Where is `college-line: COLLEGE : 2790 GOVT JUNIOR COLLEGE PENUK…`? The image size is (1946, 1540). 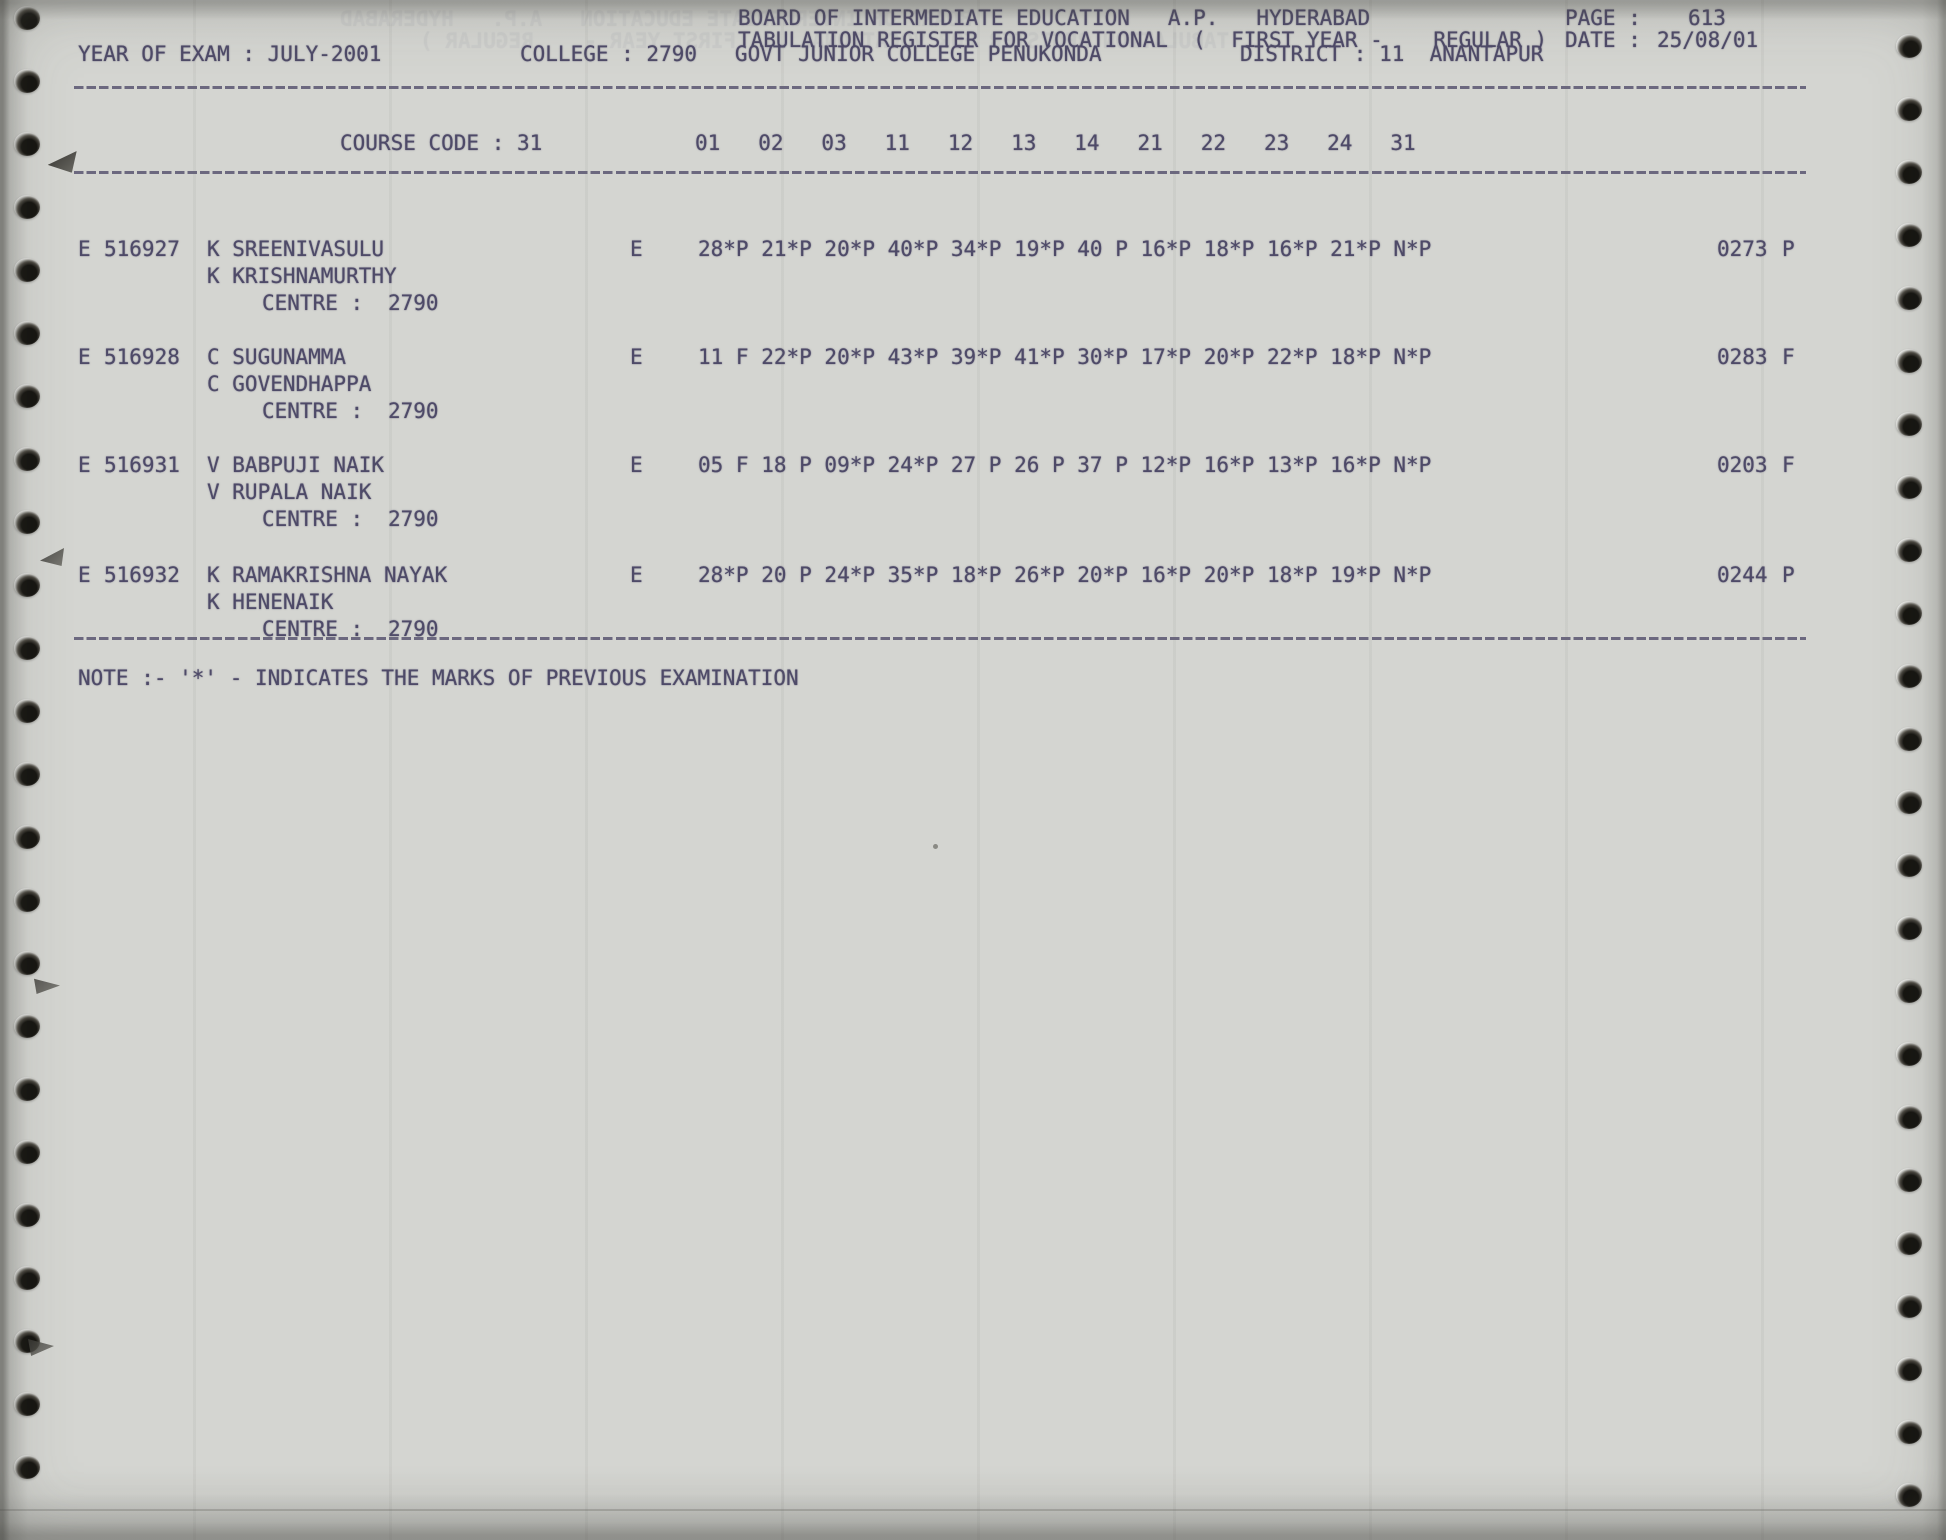
college-line: COLLEGE : 2790 GOVT JUNIOR COLLEGE PENUK… is located at coordinates (811, 54).